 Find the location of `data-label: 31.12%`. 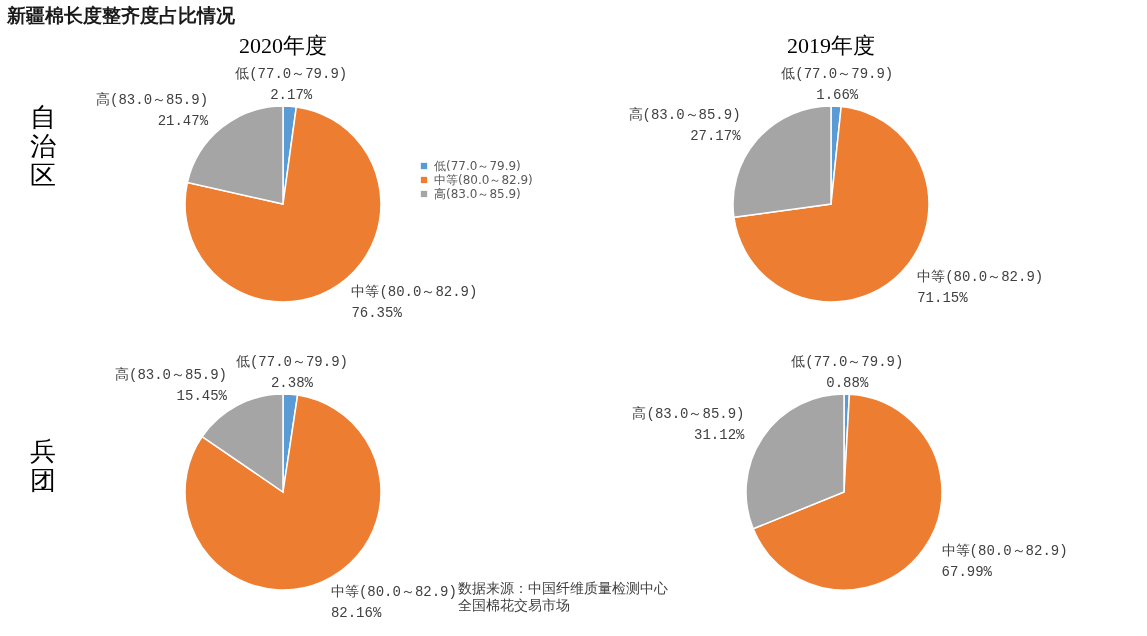

data-label: 31.12% is located at coordinates (720, 435).